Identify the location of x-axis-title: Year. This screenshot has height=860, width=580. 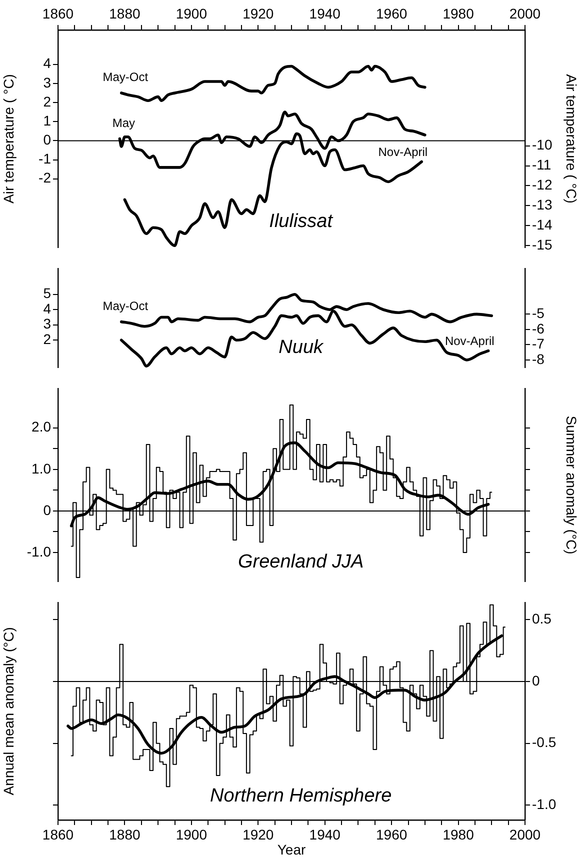
(291, 849).